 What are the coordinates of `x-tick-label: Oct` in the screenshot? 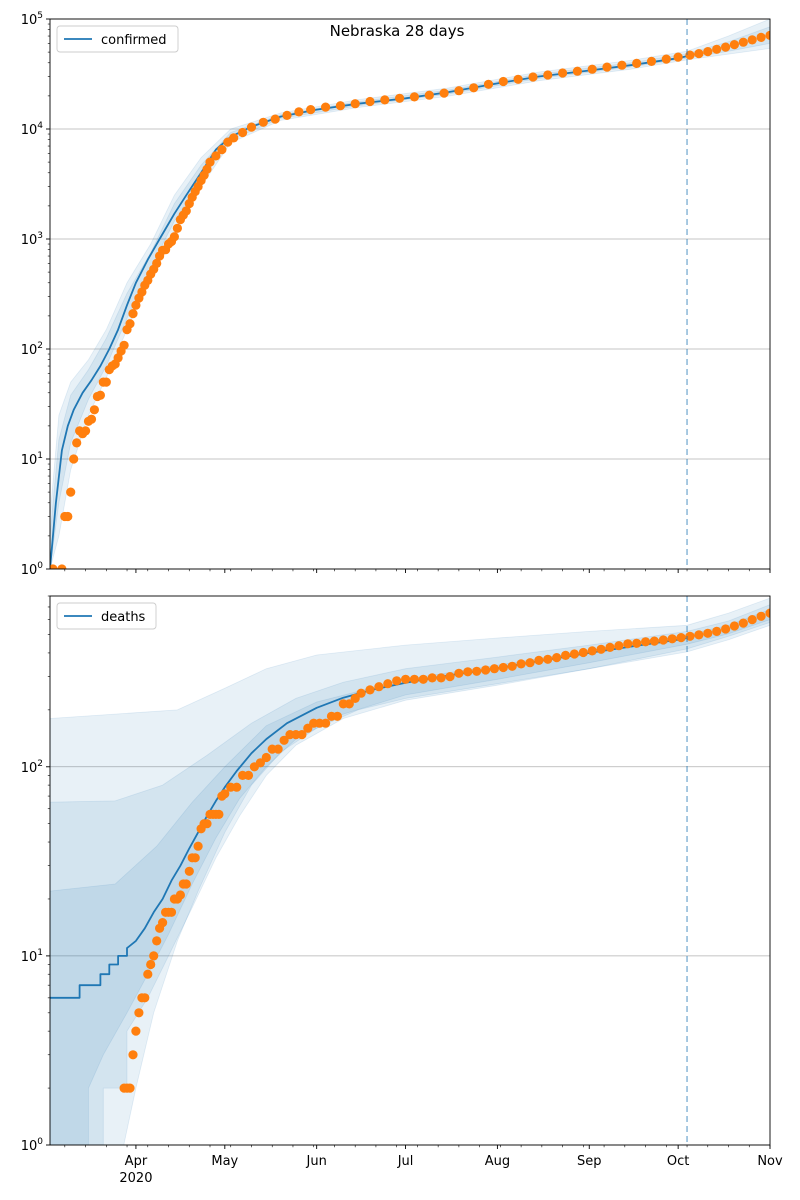 It's located at (678, 1161).